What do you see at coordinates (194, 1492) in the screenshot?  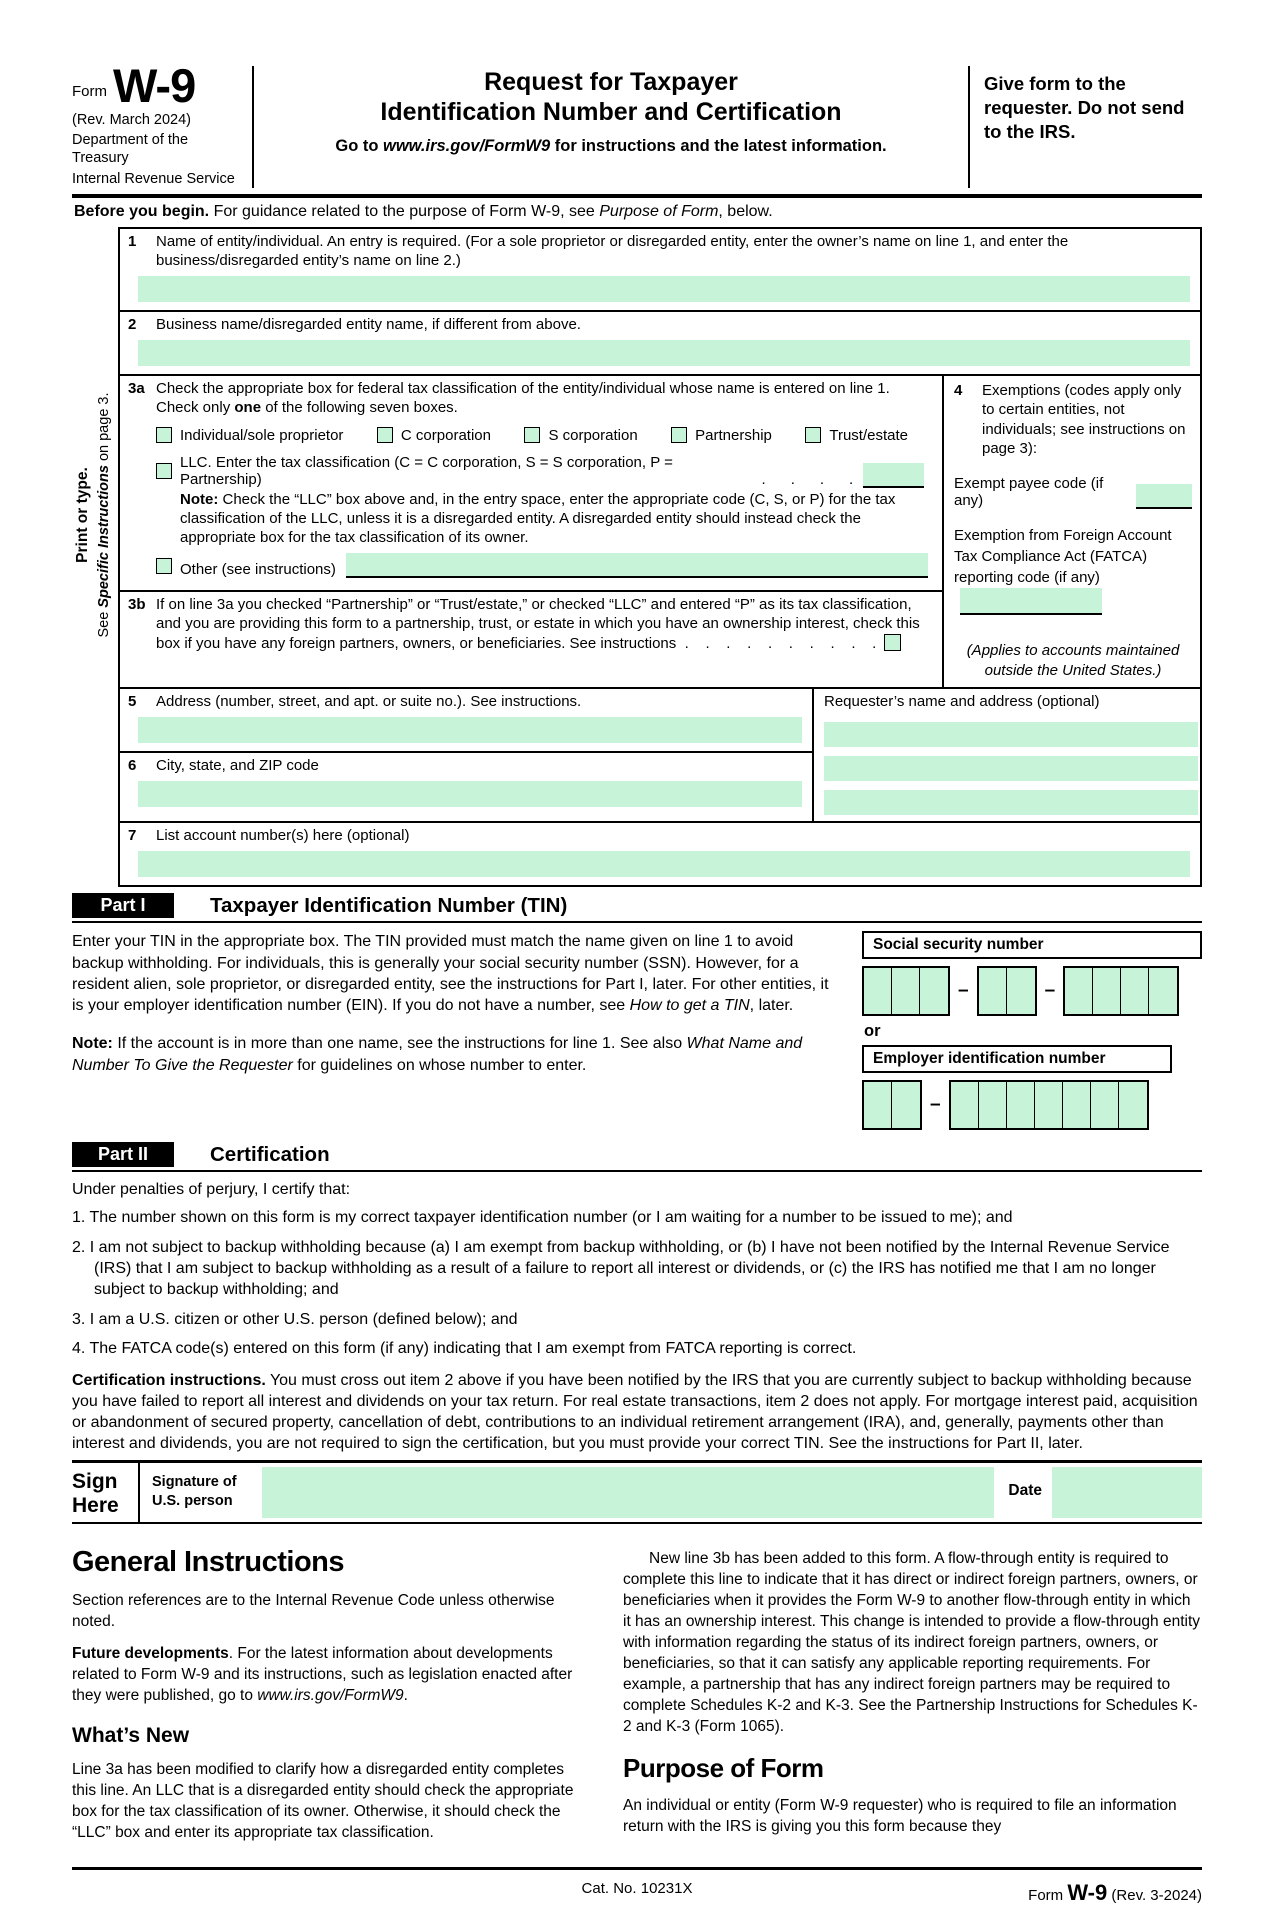 I see `signature-label: Signature of U.S. person` at bounding box center [194, 1492].